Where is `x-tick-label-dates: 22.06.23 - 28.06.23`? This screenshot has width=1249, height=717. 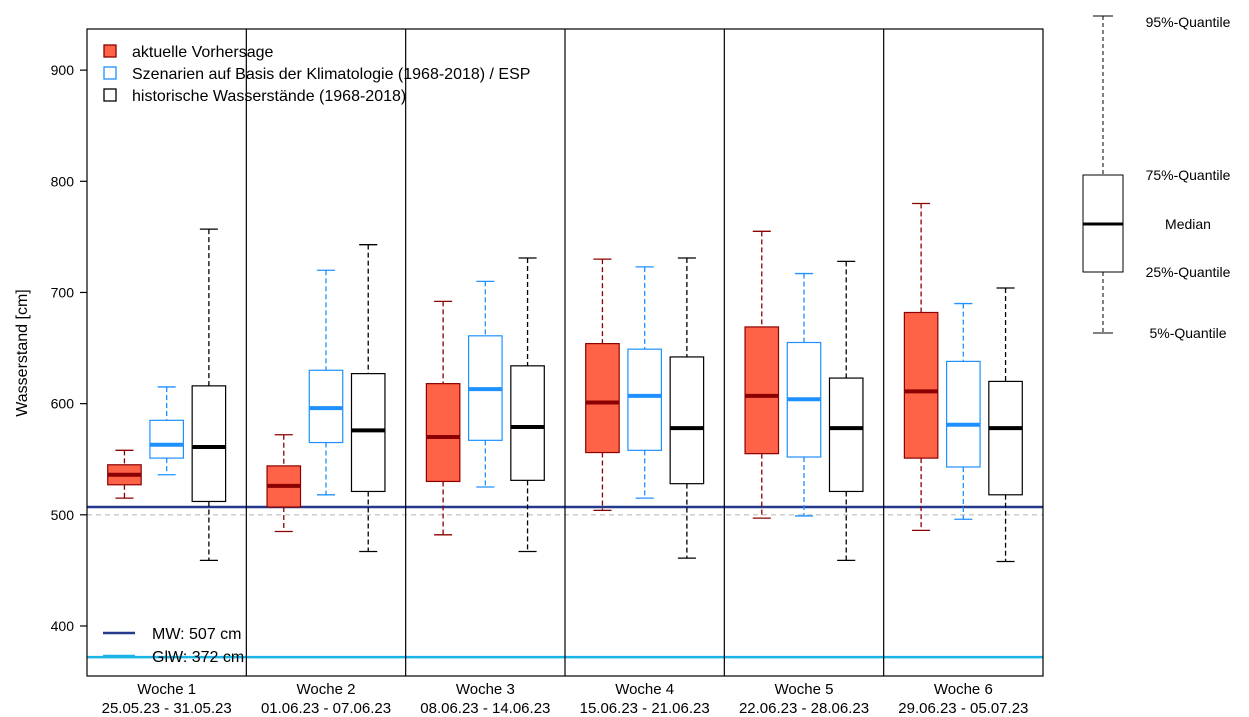
x-tick-label-dates: 22.06.23 - 28.06.23 is located at coordinates (804, 708).